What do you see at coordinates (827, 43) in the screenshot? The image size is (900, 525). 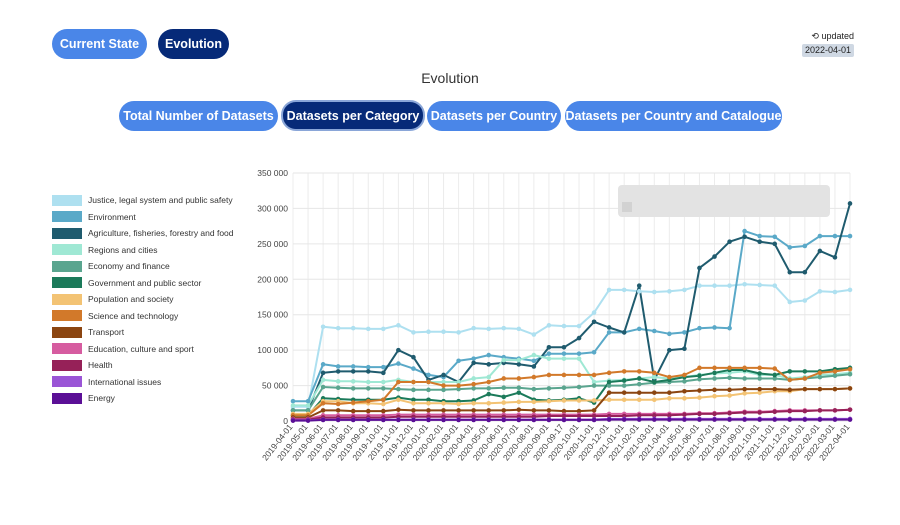 I see `updated-info: ⟲ updated 2022-04-01` at bounding box center [827, 43].